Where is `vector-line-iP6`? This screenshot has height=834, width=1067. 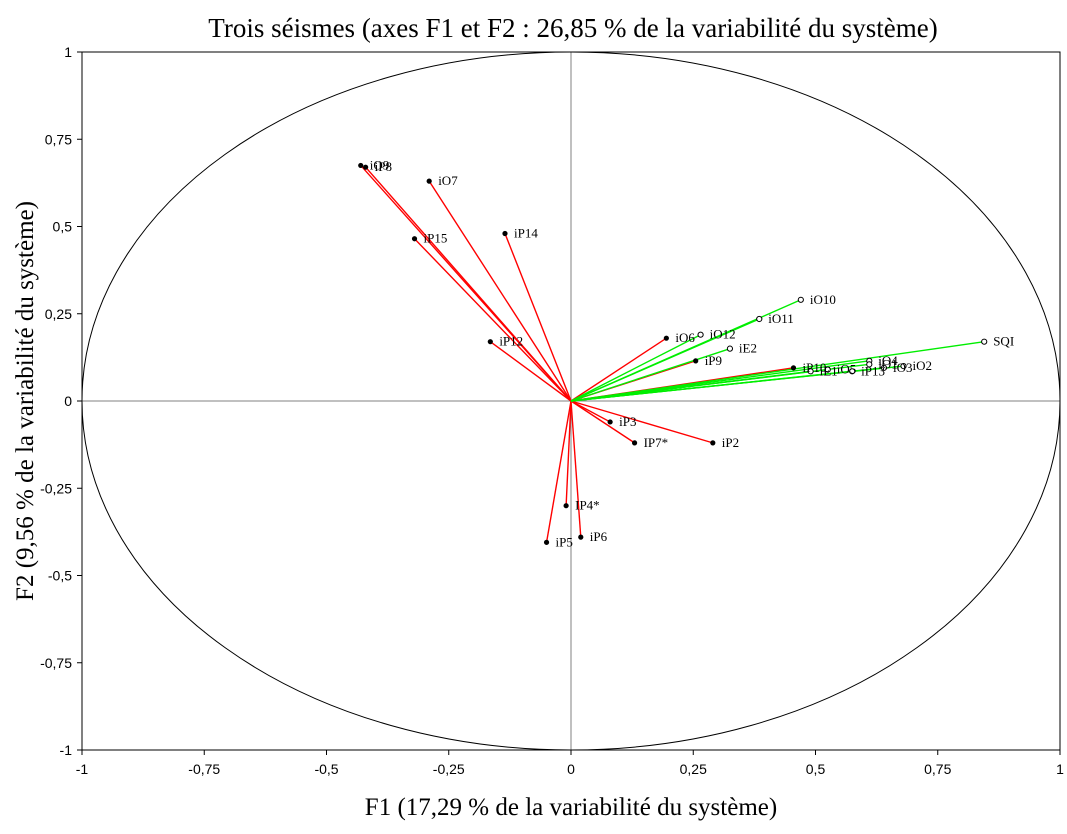 vector-line-iP6 is located at coordinates (576, 469).